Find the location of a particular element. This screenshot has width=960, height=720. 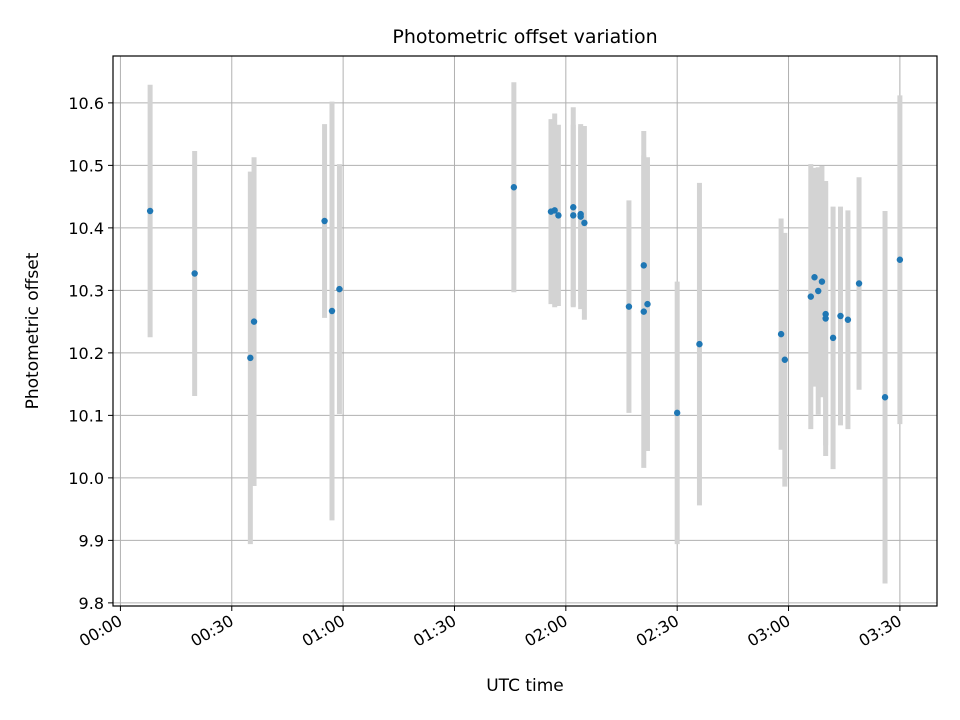

chart-title: Photometric offset variation is located at coordinates (524, 37).